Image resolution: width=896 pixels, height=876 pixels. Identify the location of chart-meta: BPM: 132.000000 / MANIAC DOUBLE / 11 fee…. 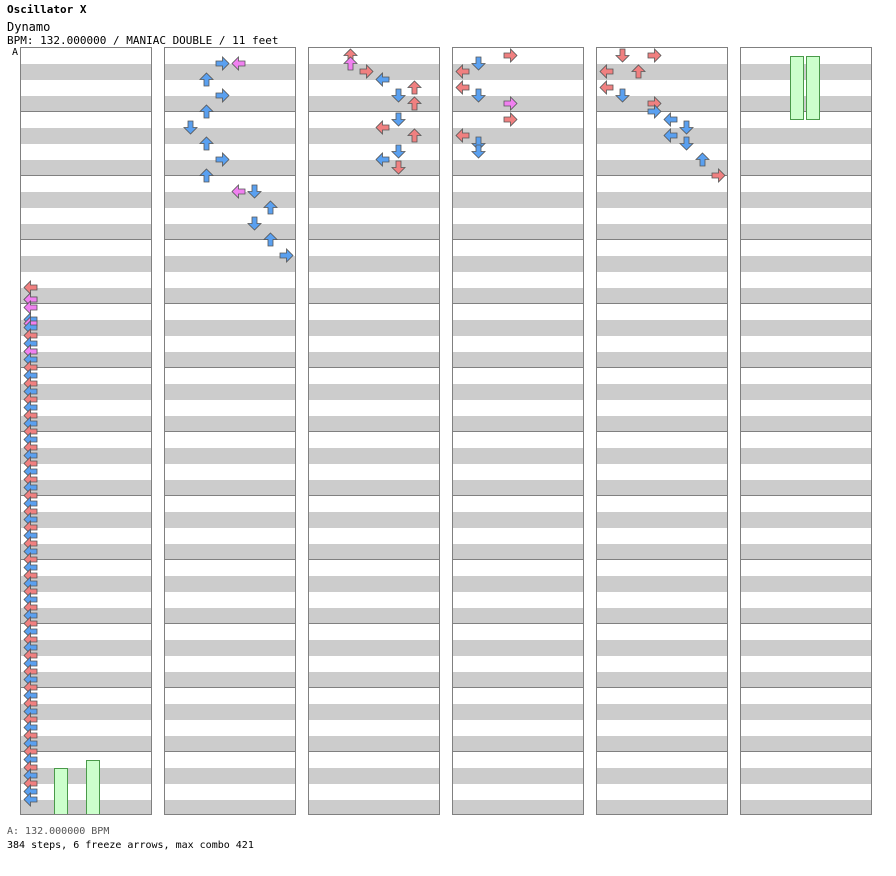
(143, 40).